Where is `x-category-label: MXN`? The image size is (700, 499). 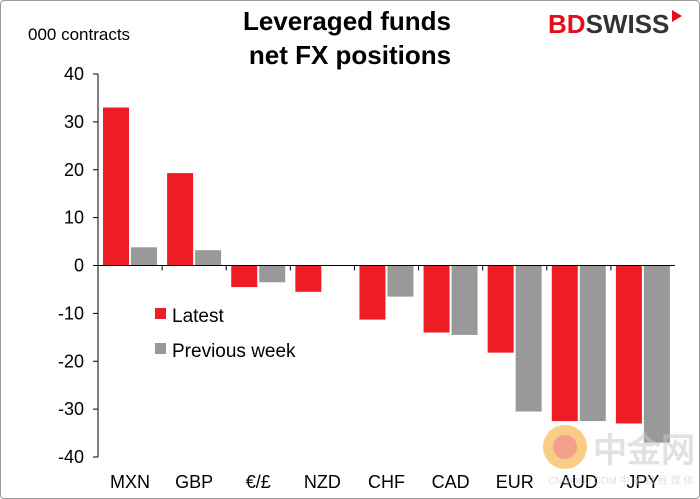
x-category-label: MXN is located at coordinates (130, 482).